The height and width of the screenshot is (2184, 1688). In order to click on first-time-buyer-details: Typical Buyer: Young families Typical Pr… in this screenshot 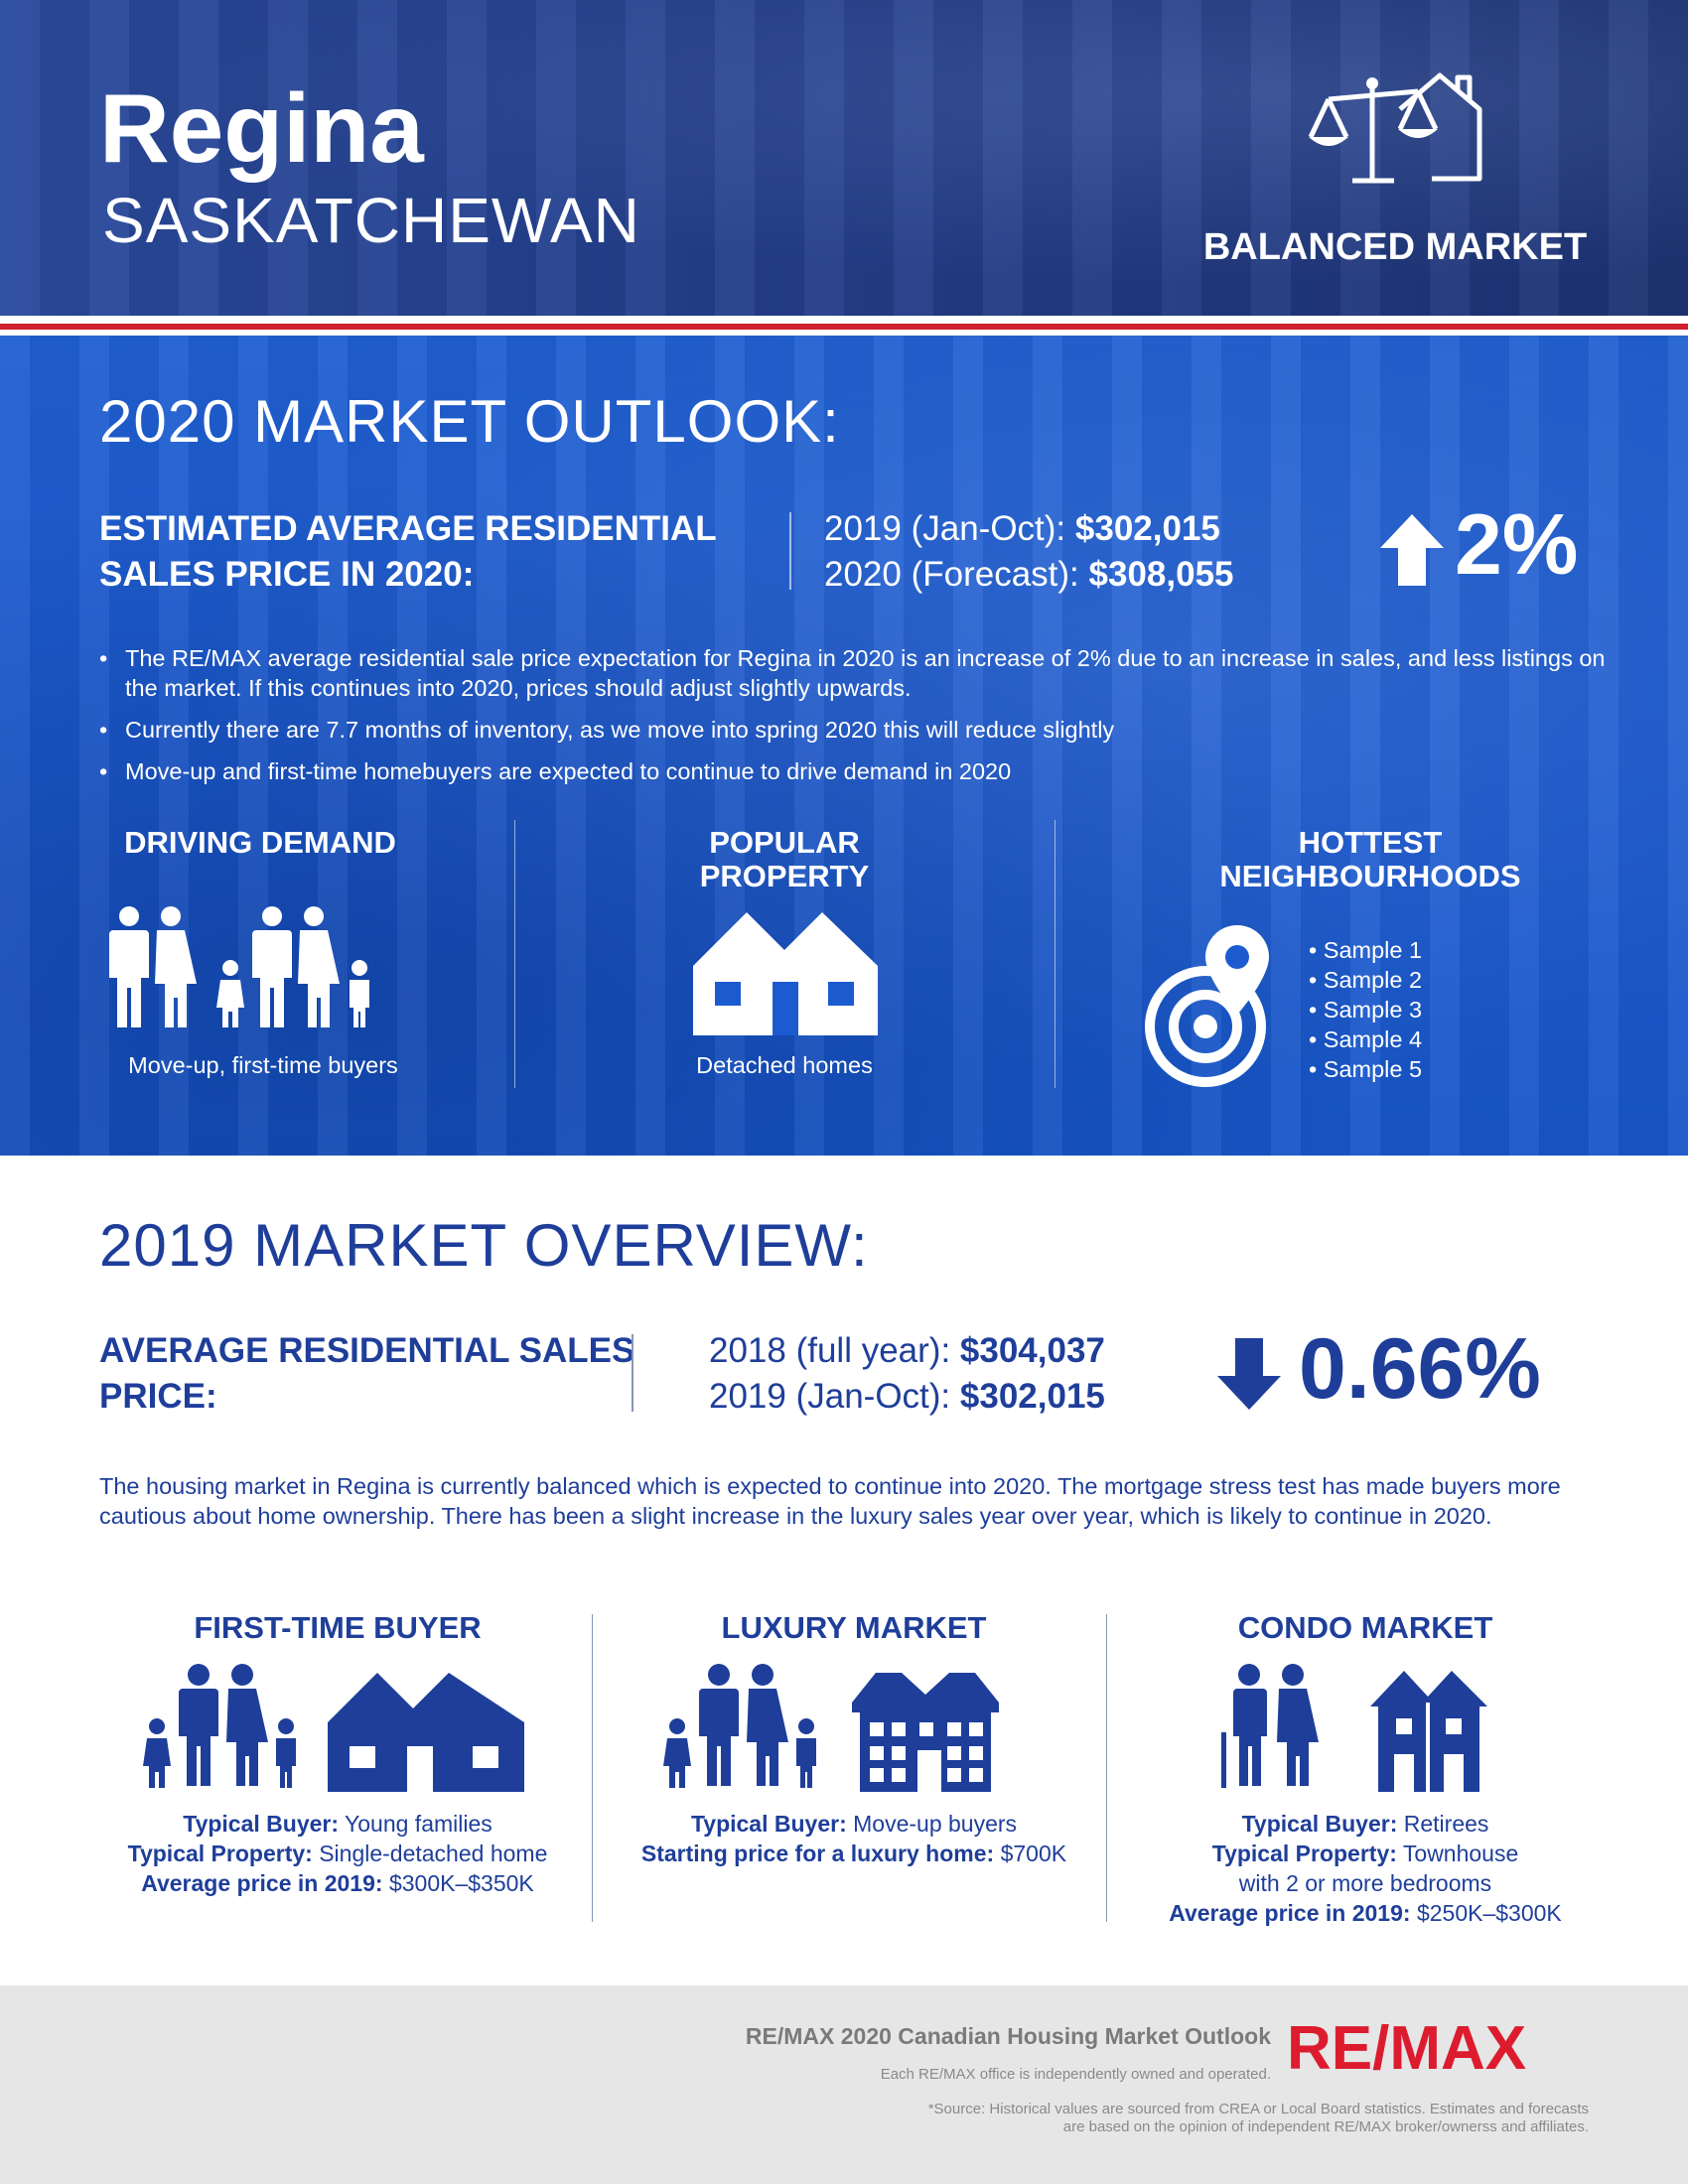, I will do `click(337, 1853)`.